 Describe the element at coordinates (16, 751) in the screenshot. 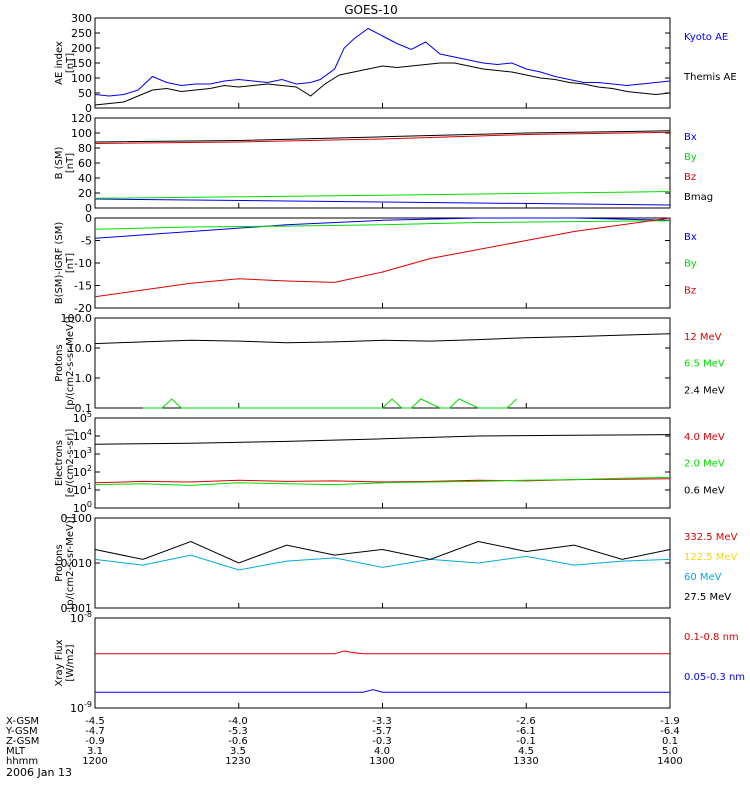

I see `footer-row-label: MLT` at that location.